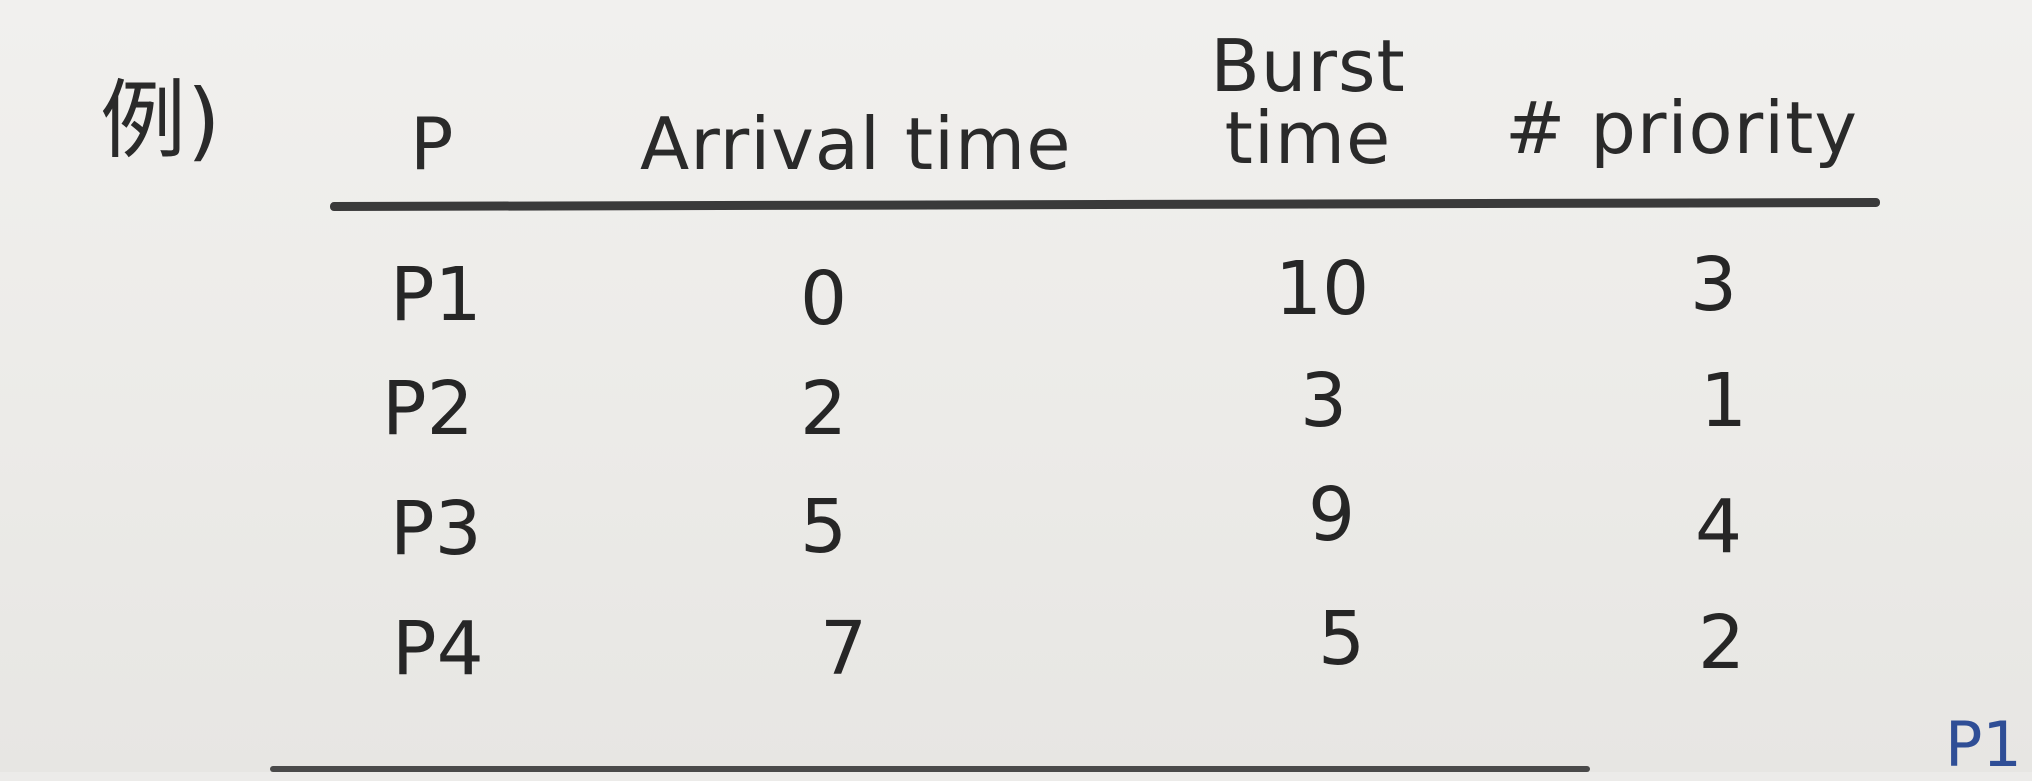 This screenshot has width=2032, height=781. Describe the element at coordinates (824, 299) in the screenshot. I see `row1-arrival: 0` at that location.